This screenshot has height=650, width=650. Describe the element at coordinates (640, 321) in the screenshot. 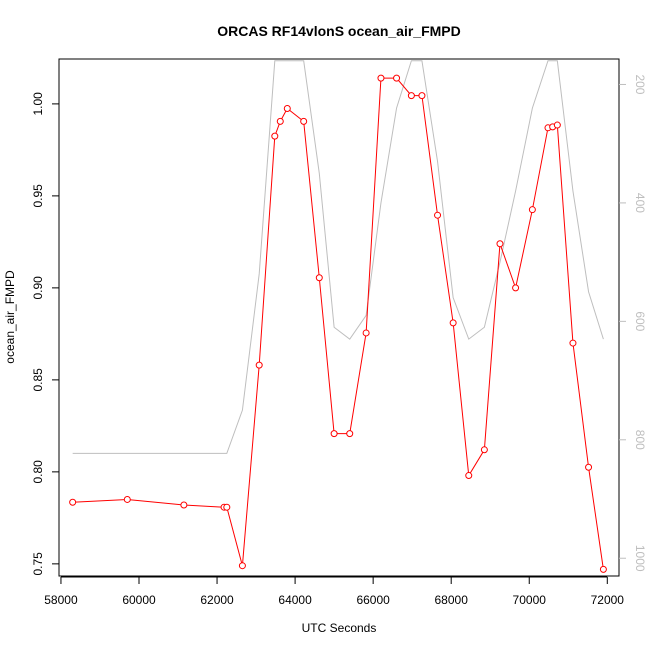

I see `y2-tick-label: 600` at that location.